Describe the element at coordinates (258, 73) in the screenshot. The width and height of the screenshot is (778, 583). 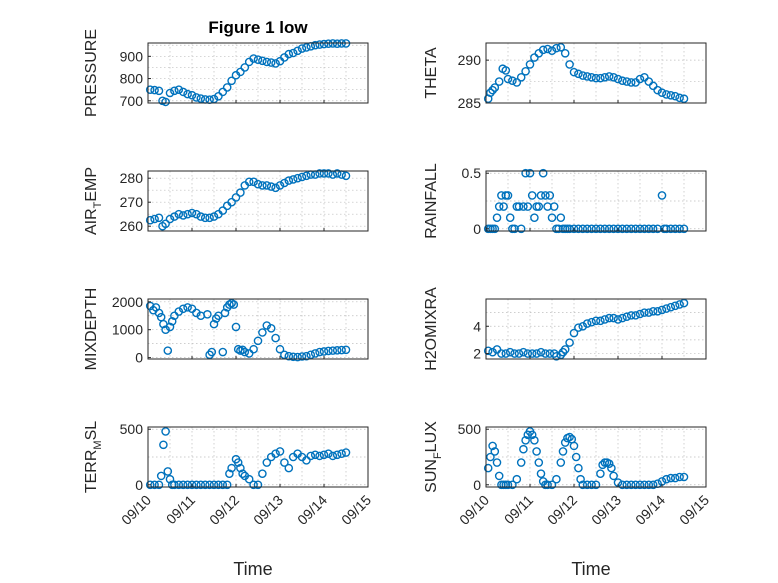
I see `axes-box` at that location.